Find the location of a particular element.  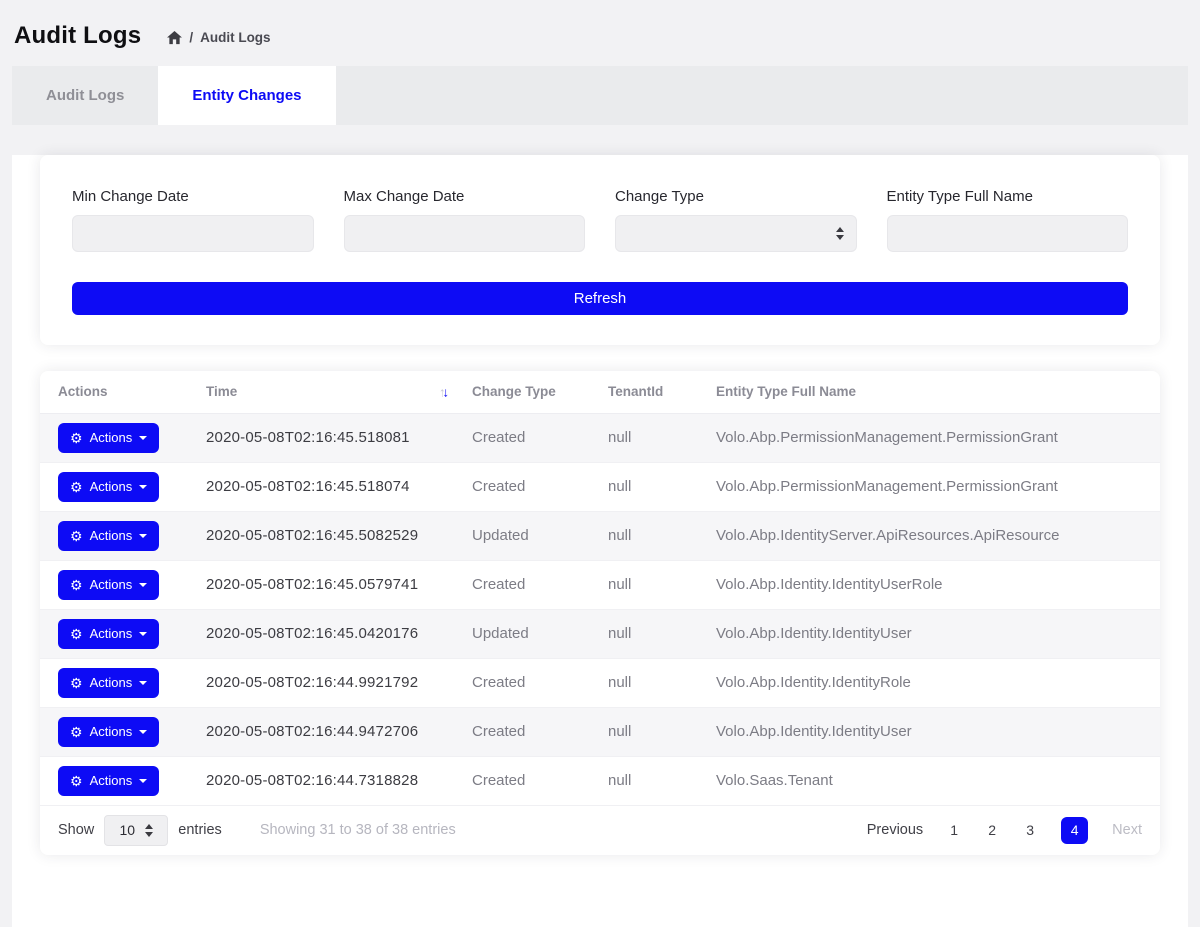

pagination-page-2: 2 is located at coordinates (992, 830).